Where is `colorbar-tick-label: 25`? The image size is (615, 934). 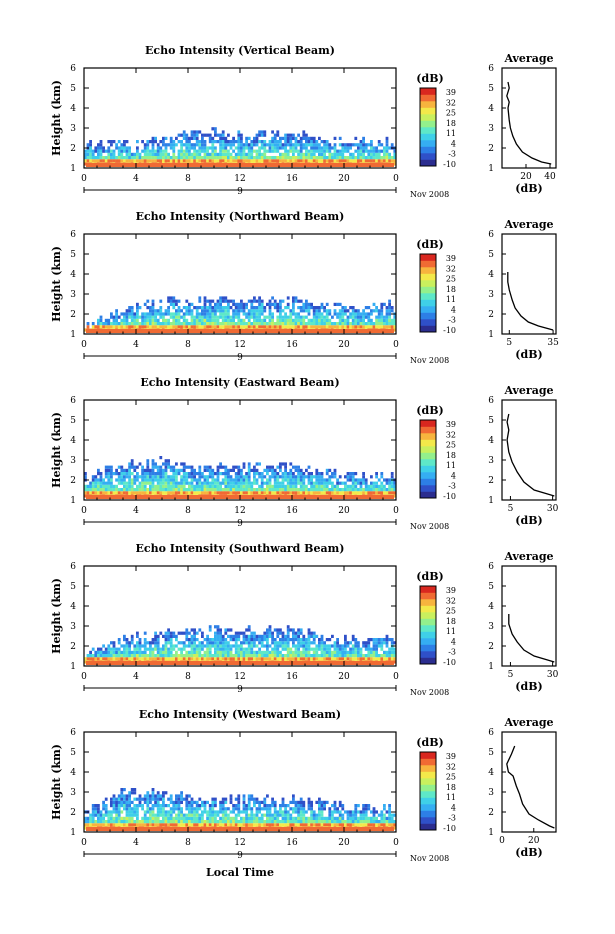 colorbar-tick-label: 25 is located at coordinates (451, 113).